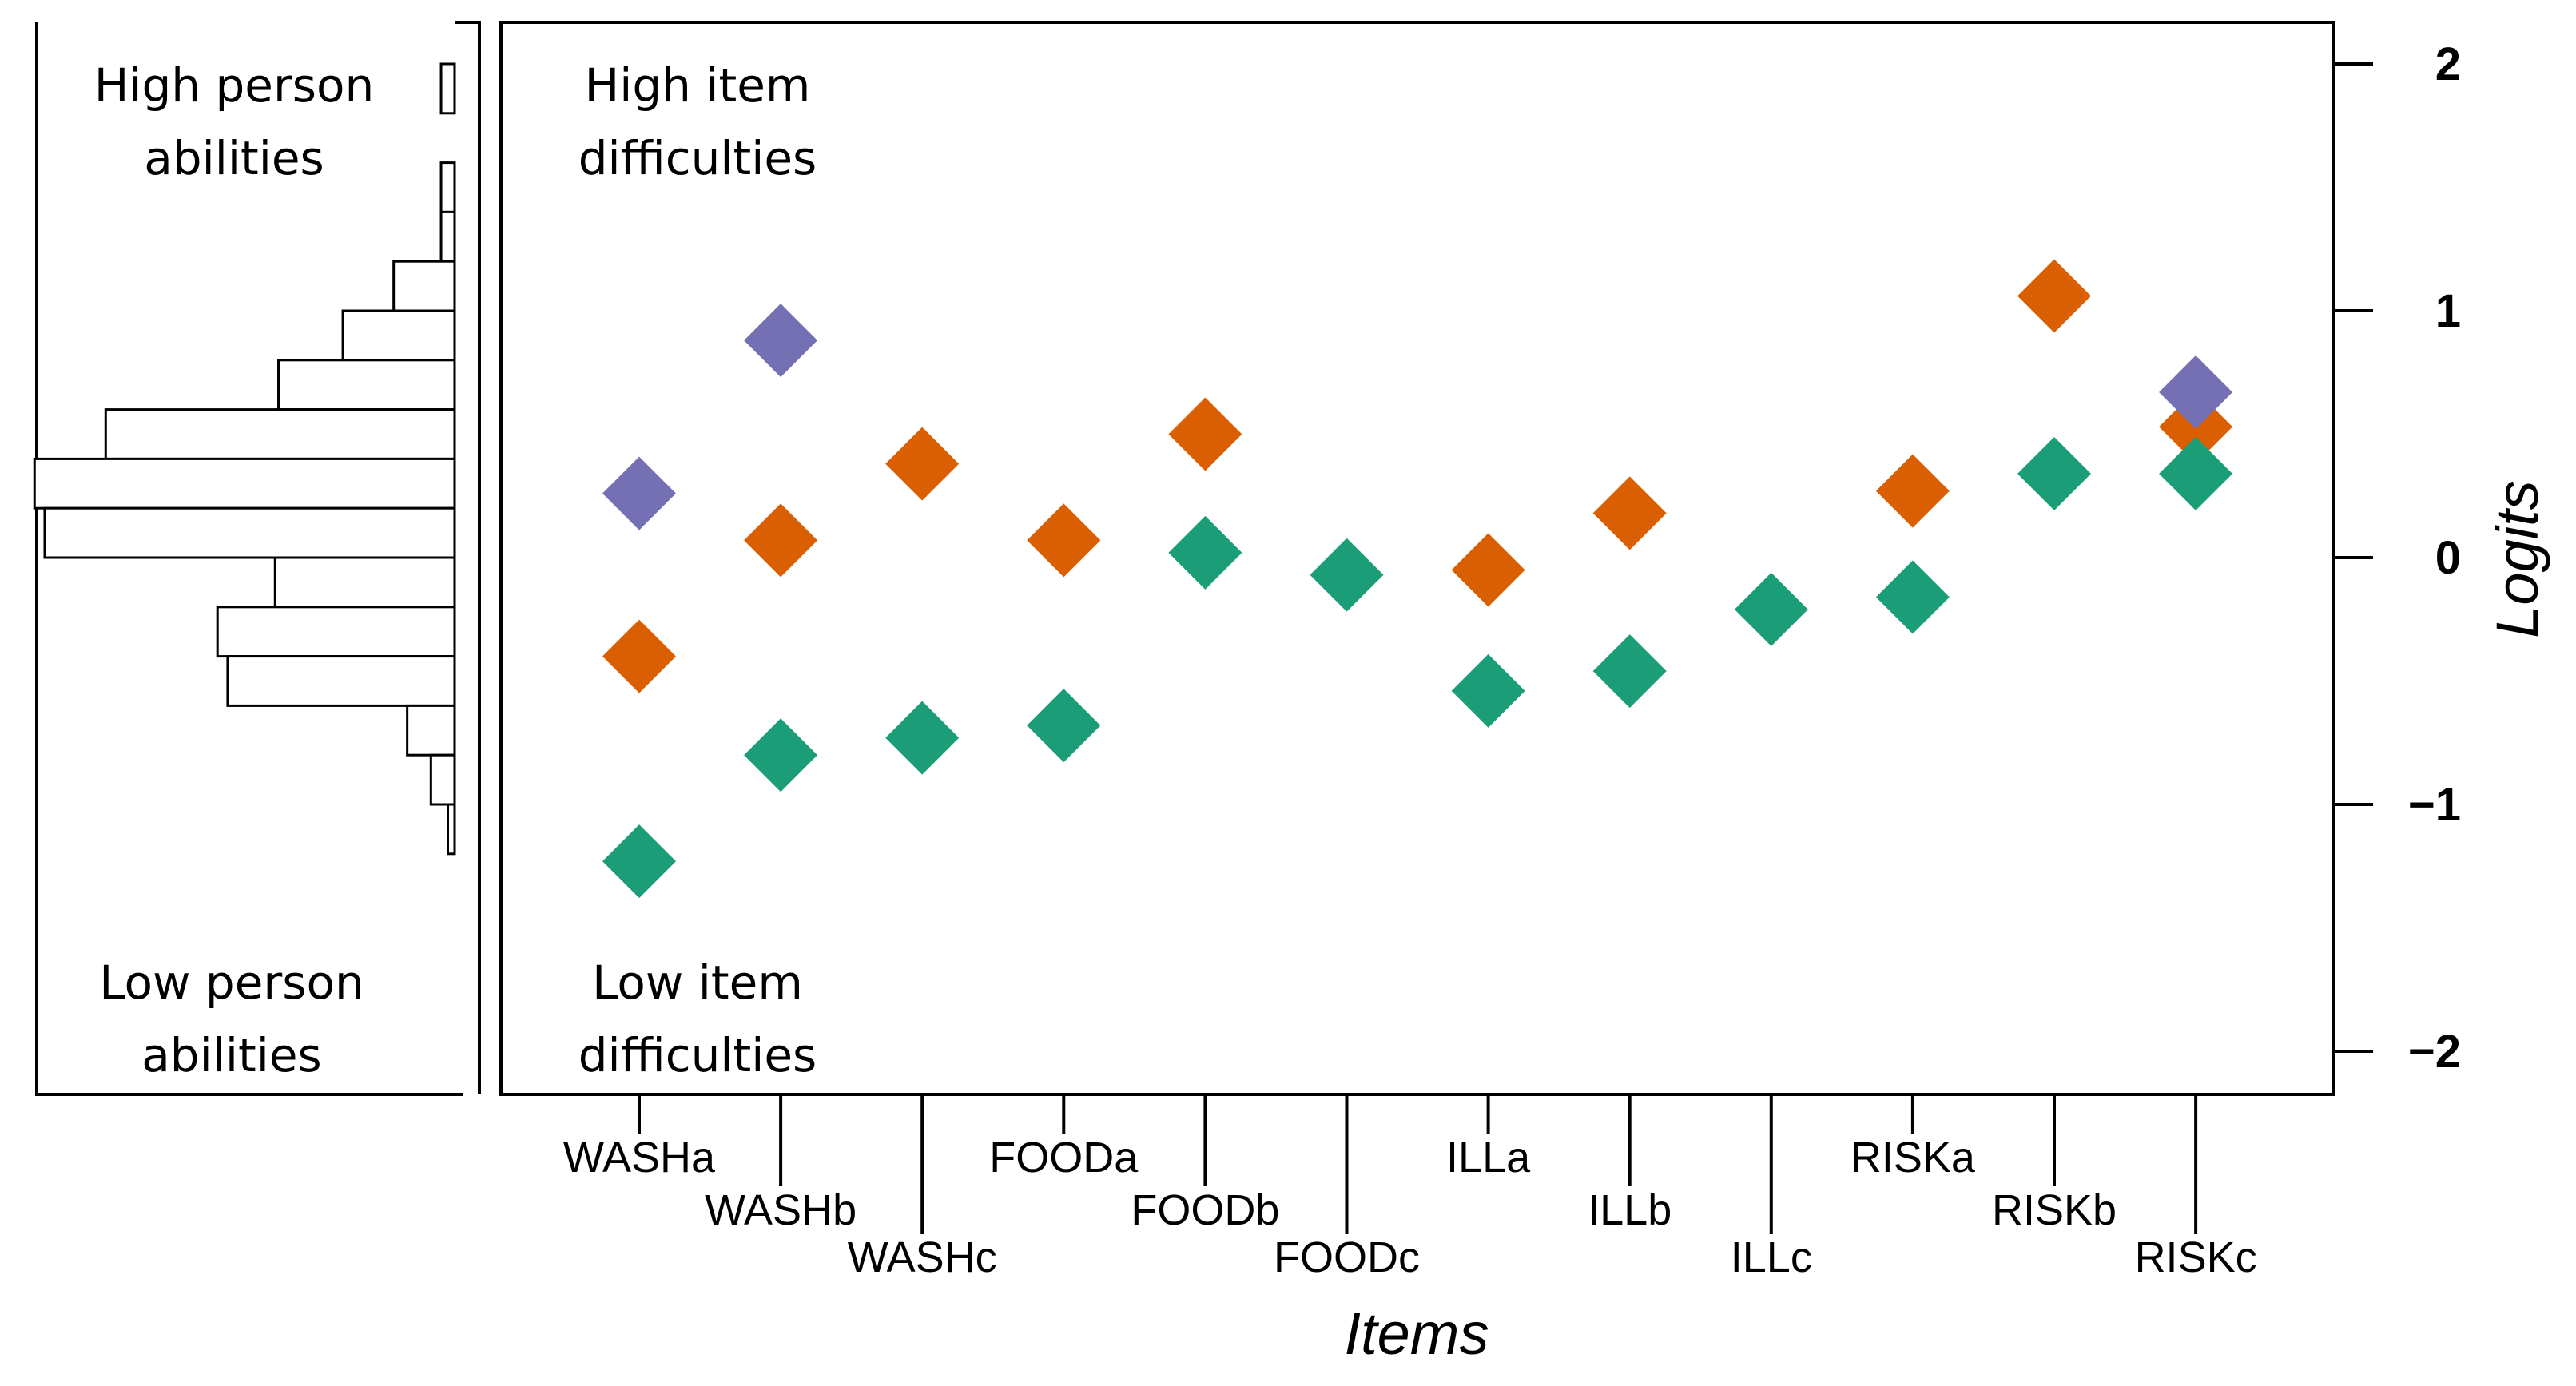 This screenshot has width=2576, height=1386. I want to click on green-point-RISKa, so click(1912, 597).